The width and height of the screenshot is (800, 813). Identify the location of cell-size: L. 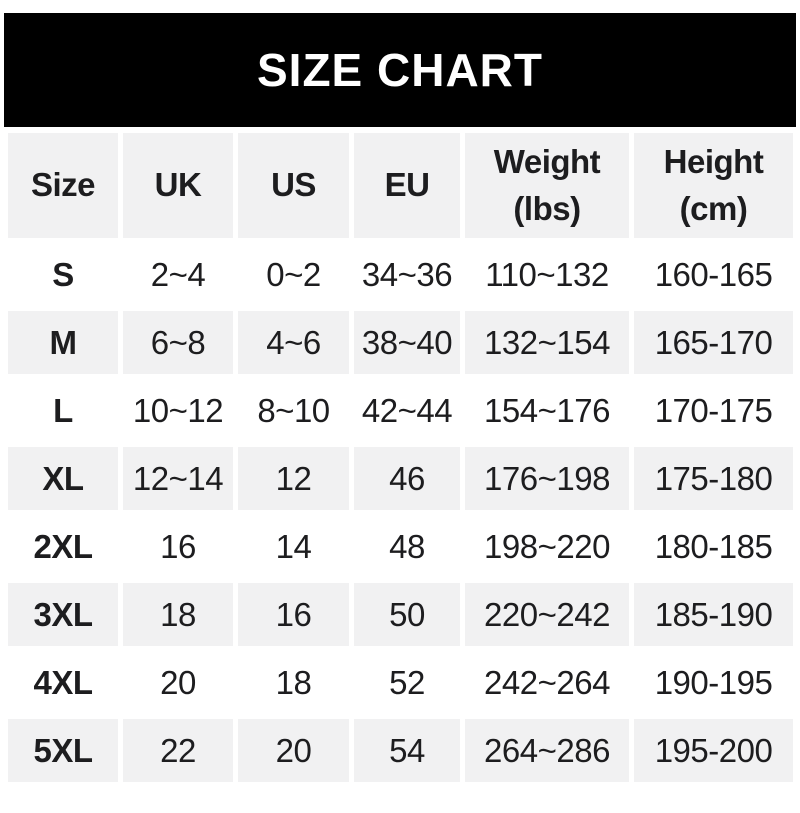
(63, 410).